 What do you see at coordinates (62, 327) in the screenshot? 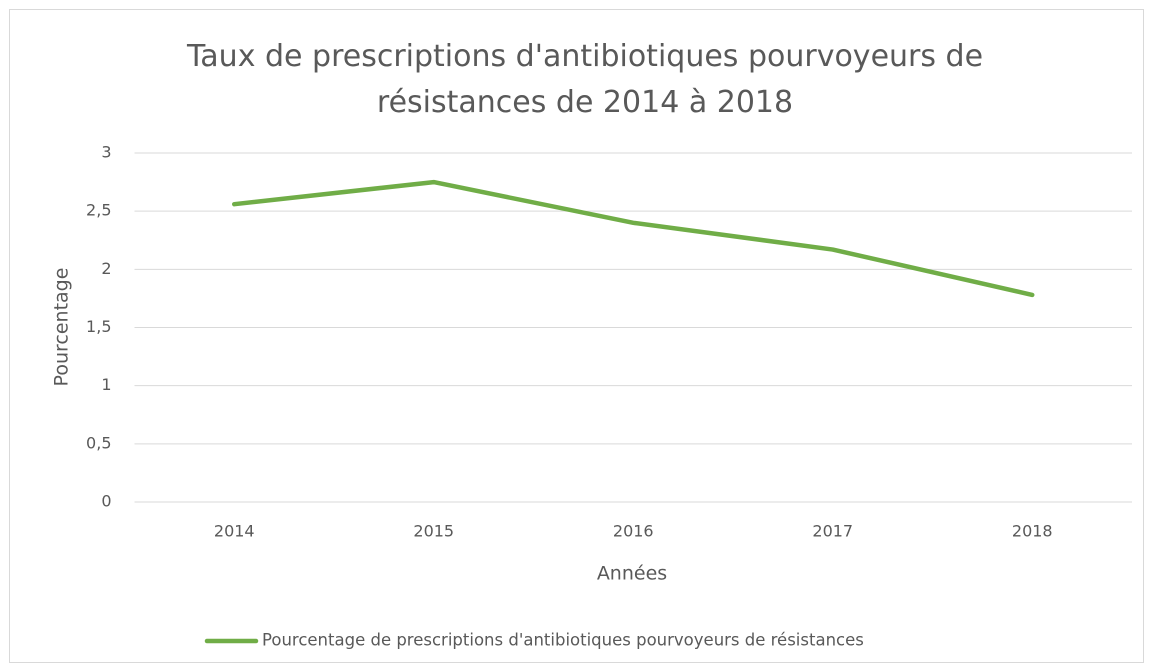
I see `y-axis-label: Pourcentage` at bounding box center [62, 327].